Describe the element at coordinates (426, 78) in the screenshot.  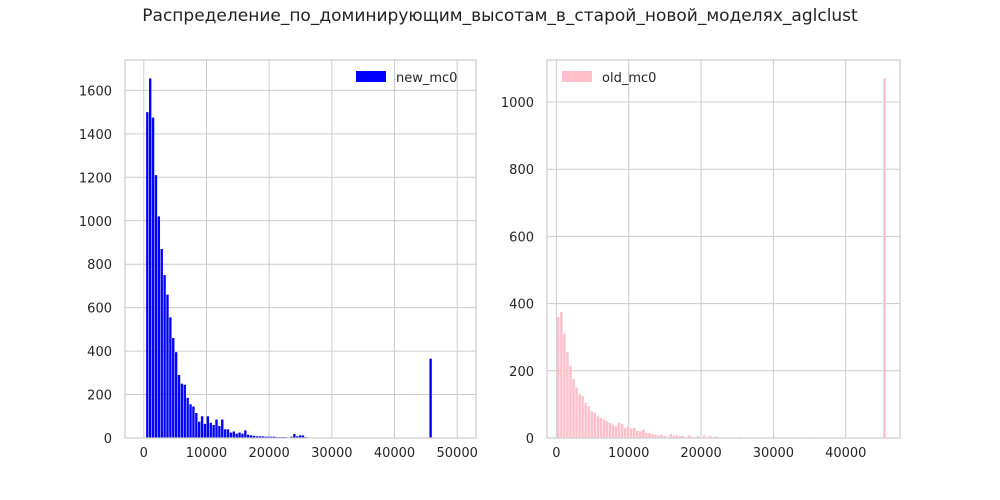
I see `legend-label: new_mc0` at that location.